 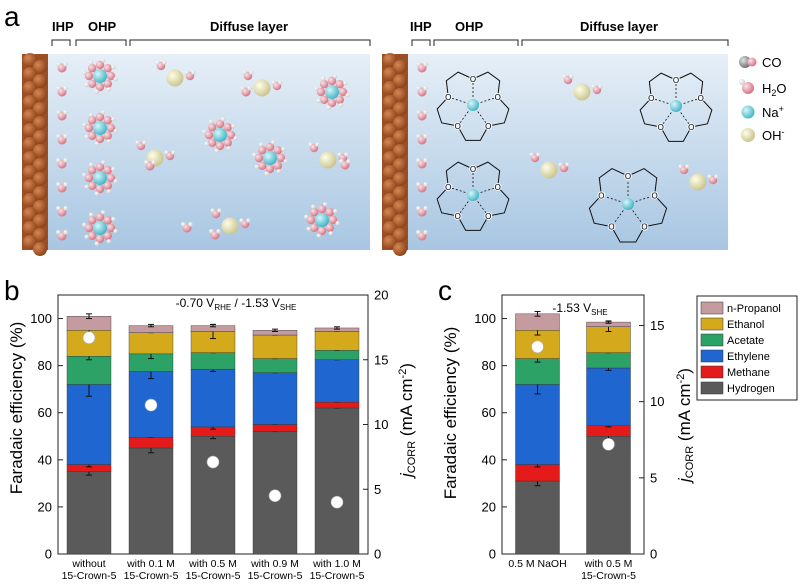 I want to click on x-category-label: 15-Crown-5, so click(x=89, y=576).